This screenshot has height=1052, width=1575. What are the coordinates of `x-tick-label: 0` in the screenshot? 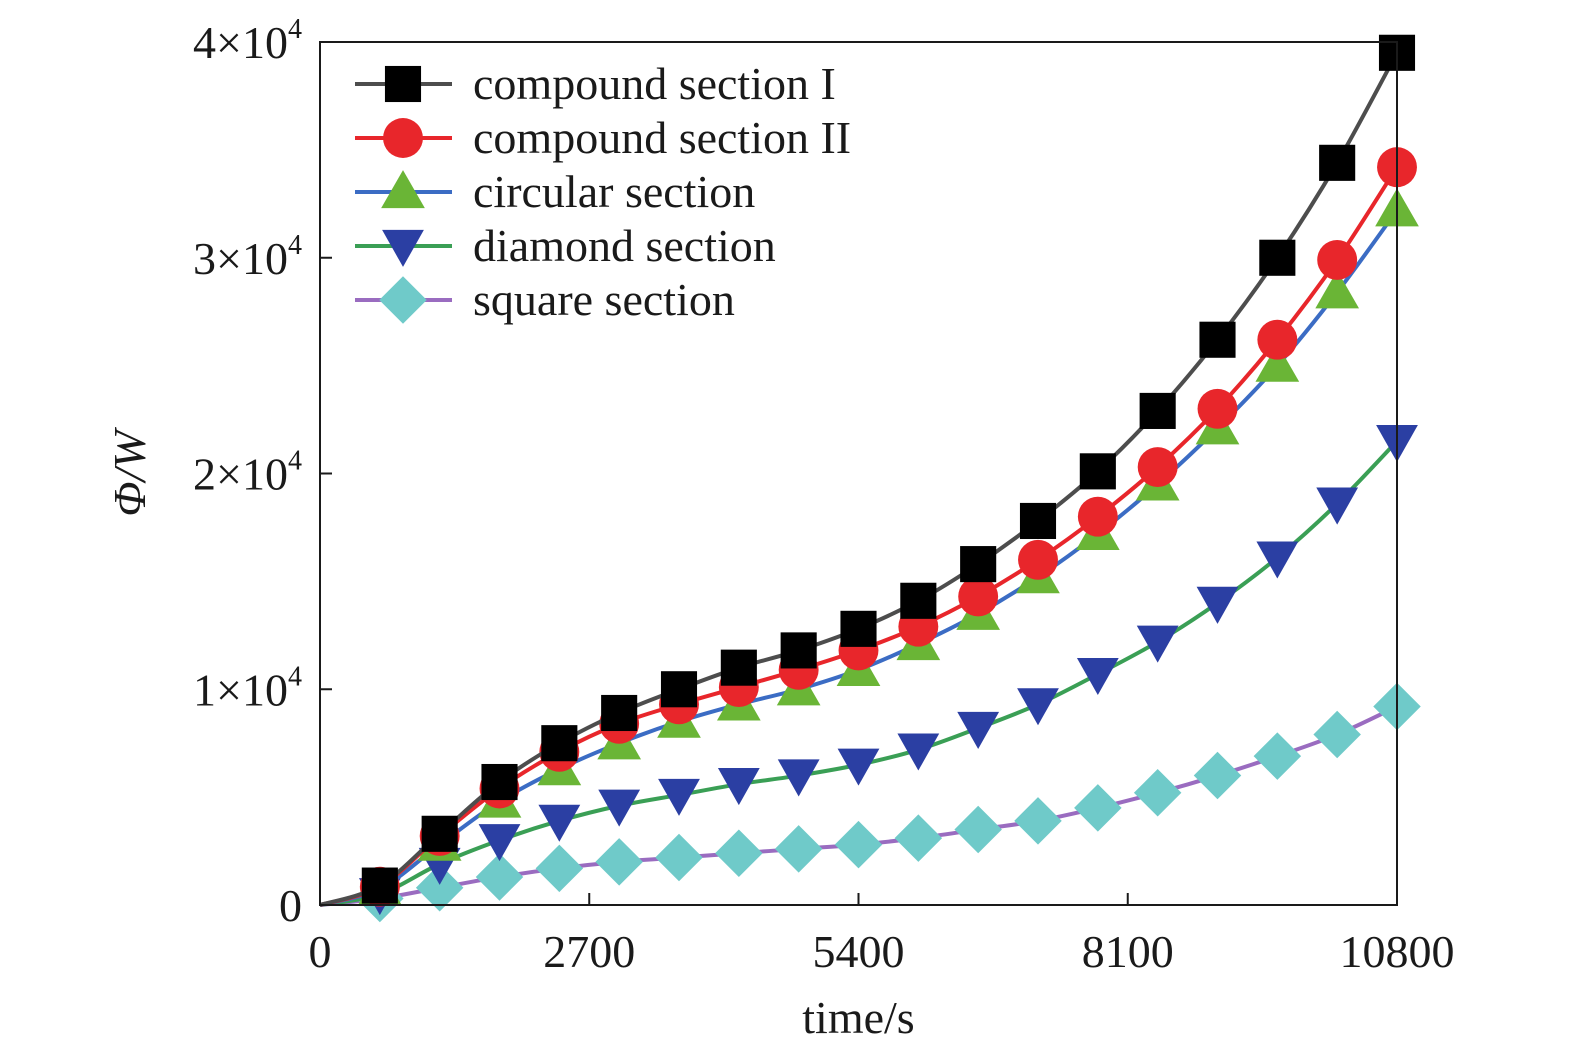 It's located at (320, 951).